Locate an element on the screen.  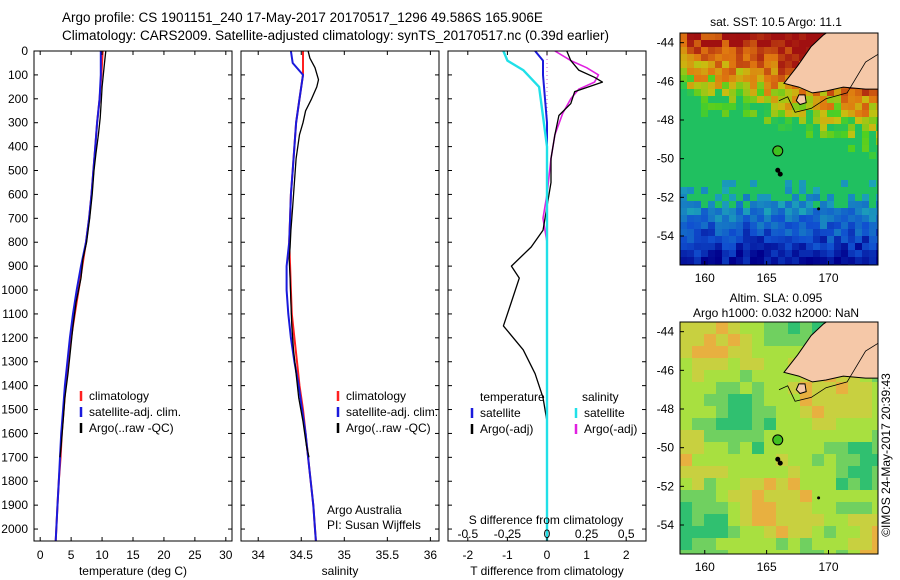
lat-tick-label: -50 is located at coordinates (666, 159).